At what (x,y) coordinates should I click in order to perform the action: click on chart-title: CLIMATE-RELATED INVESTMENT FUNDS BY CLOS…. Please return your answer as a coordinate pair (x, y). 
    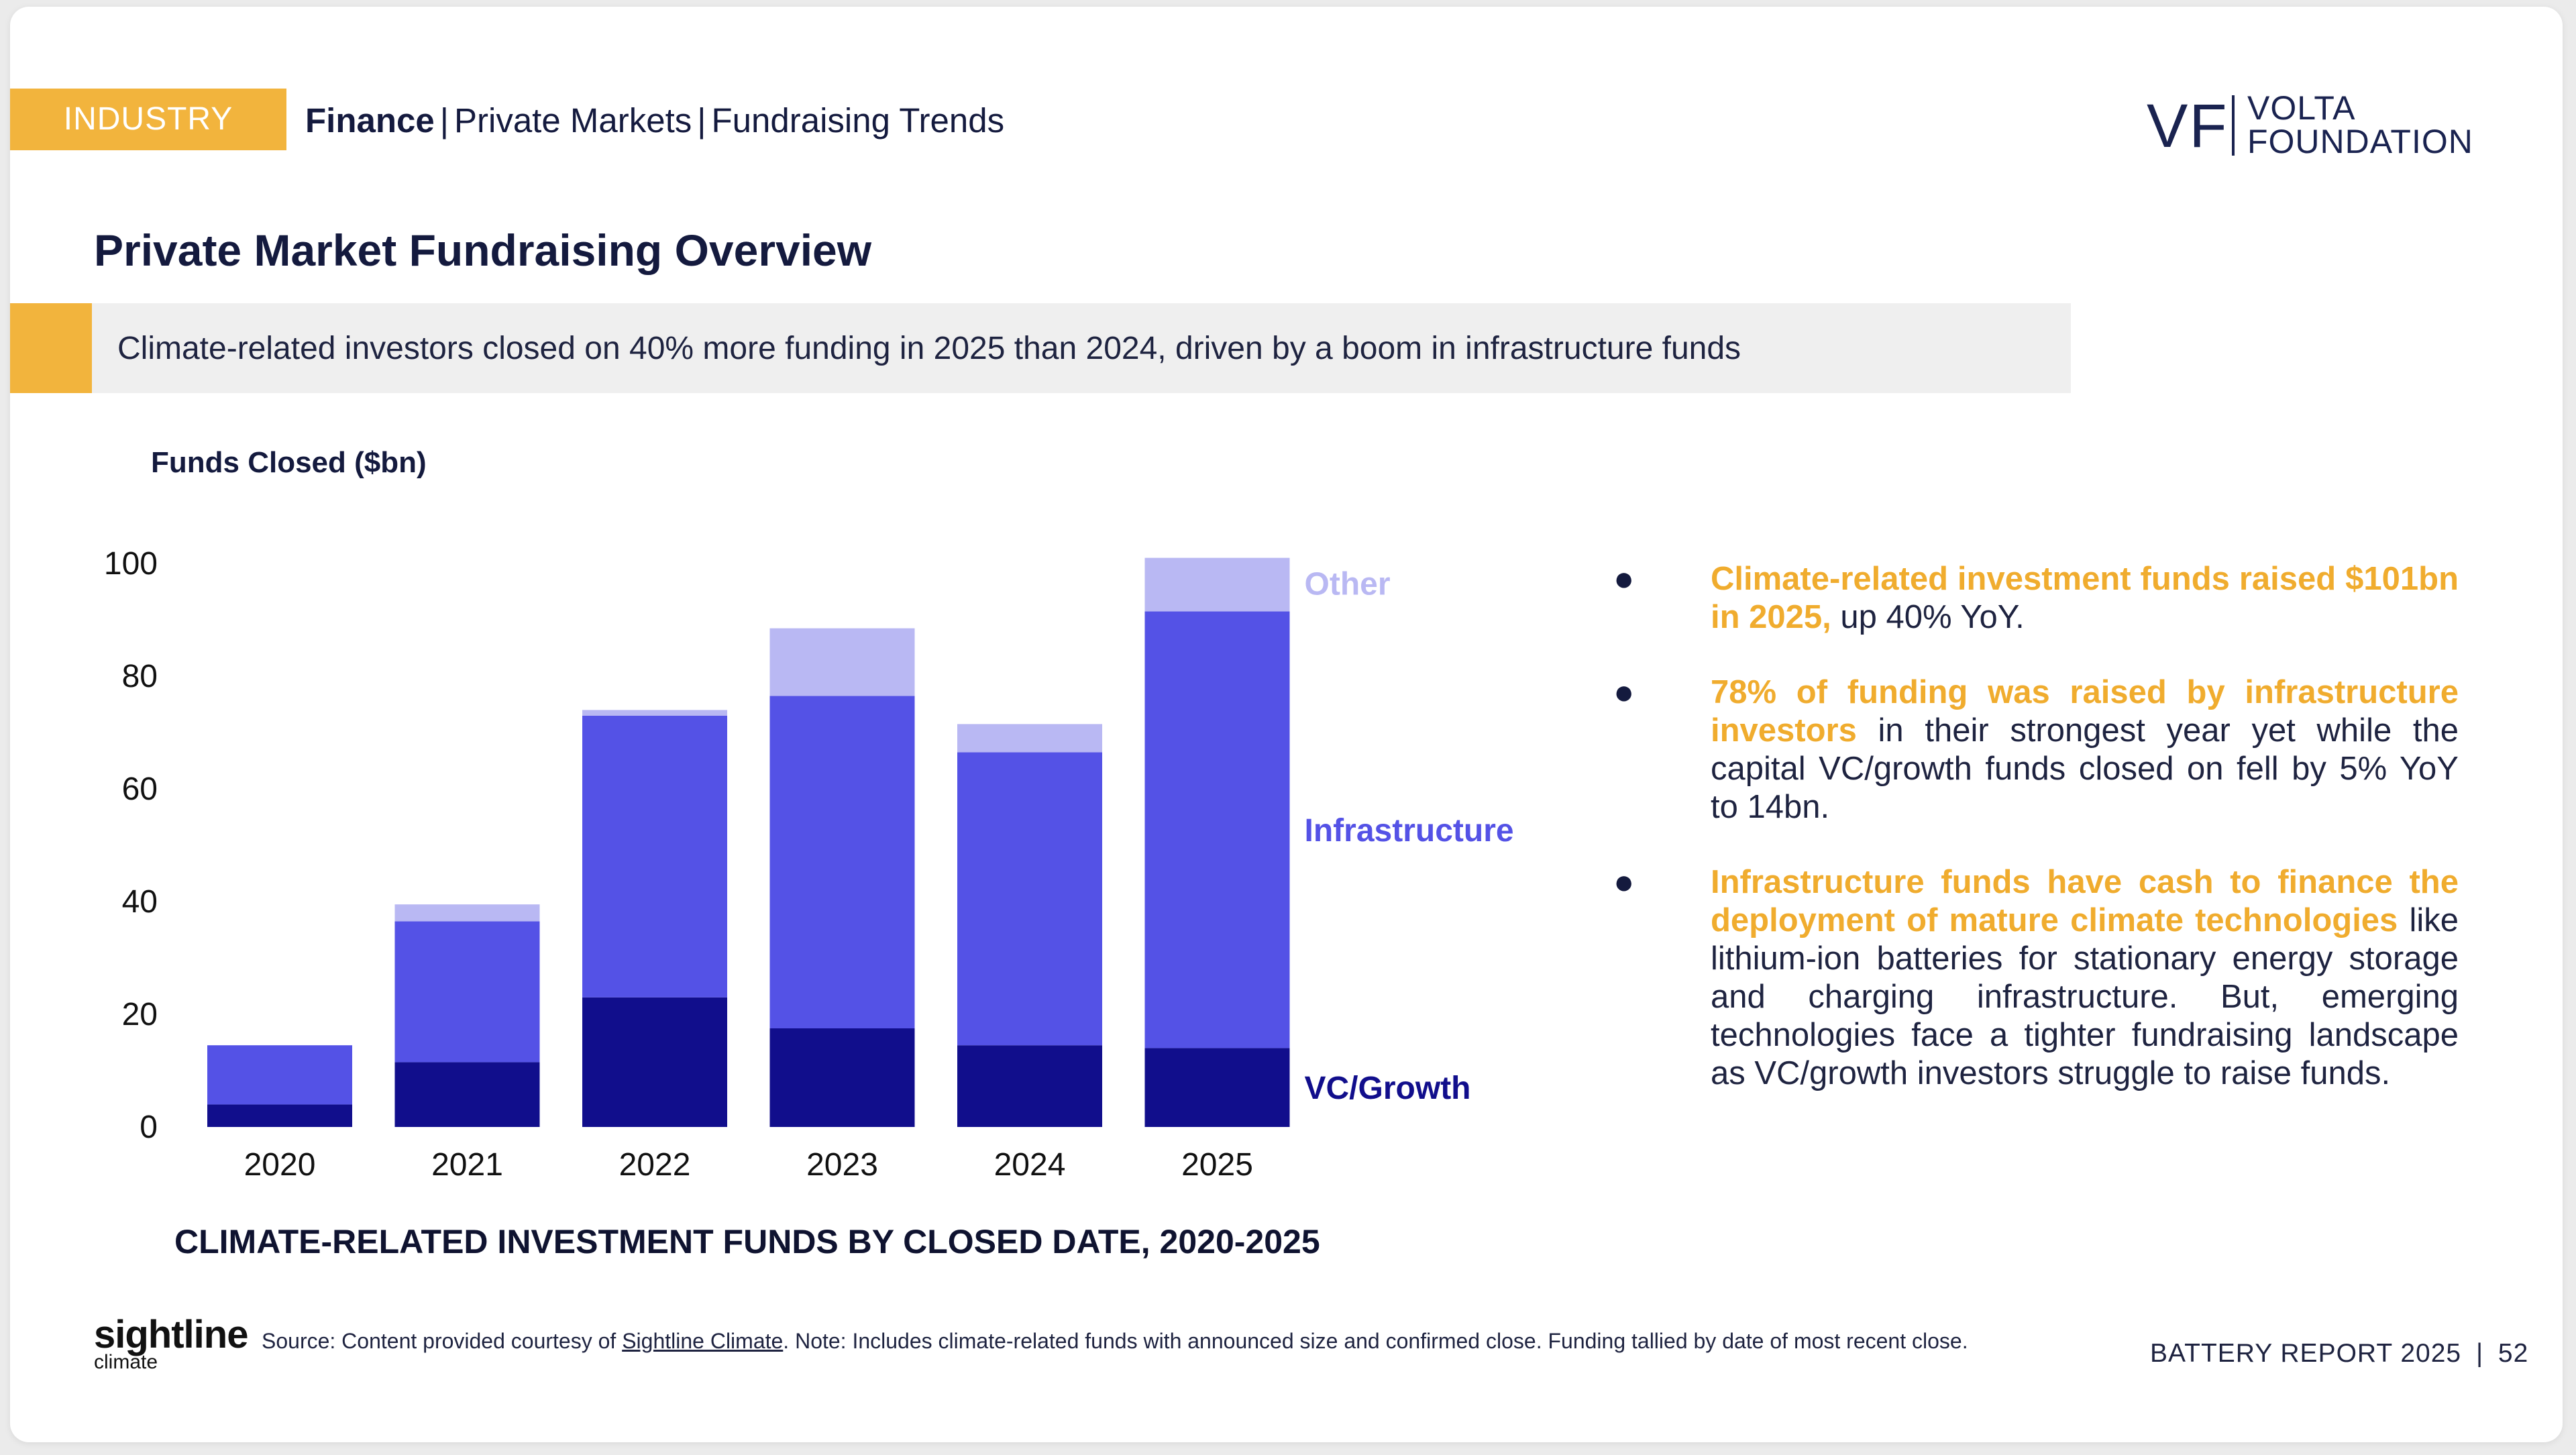
    Looking at the image, I should click on (747, 1241).